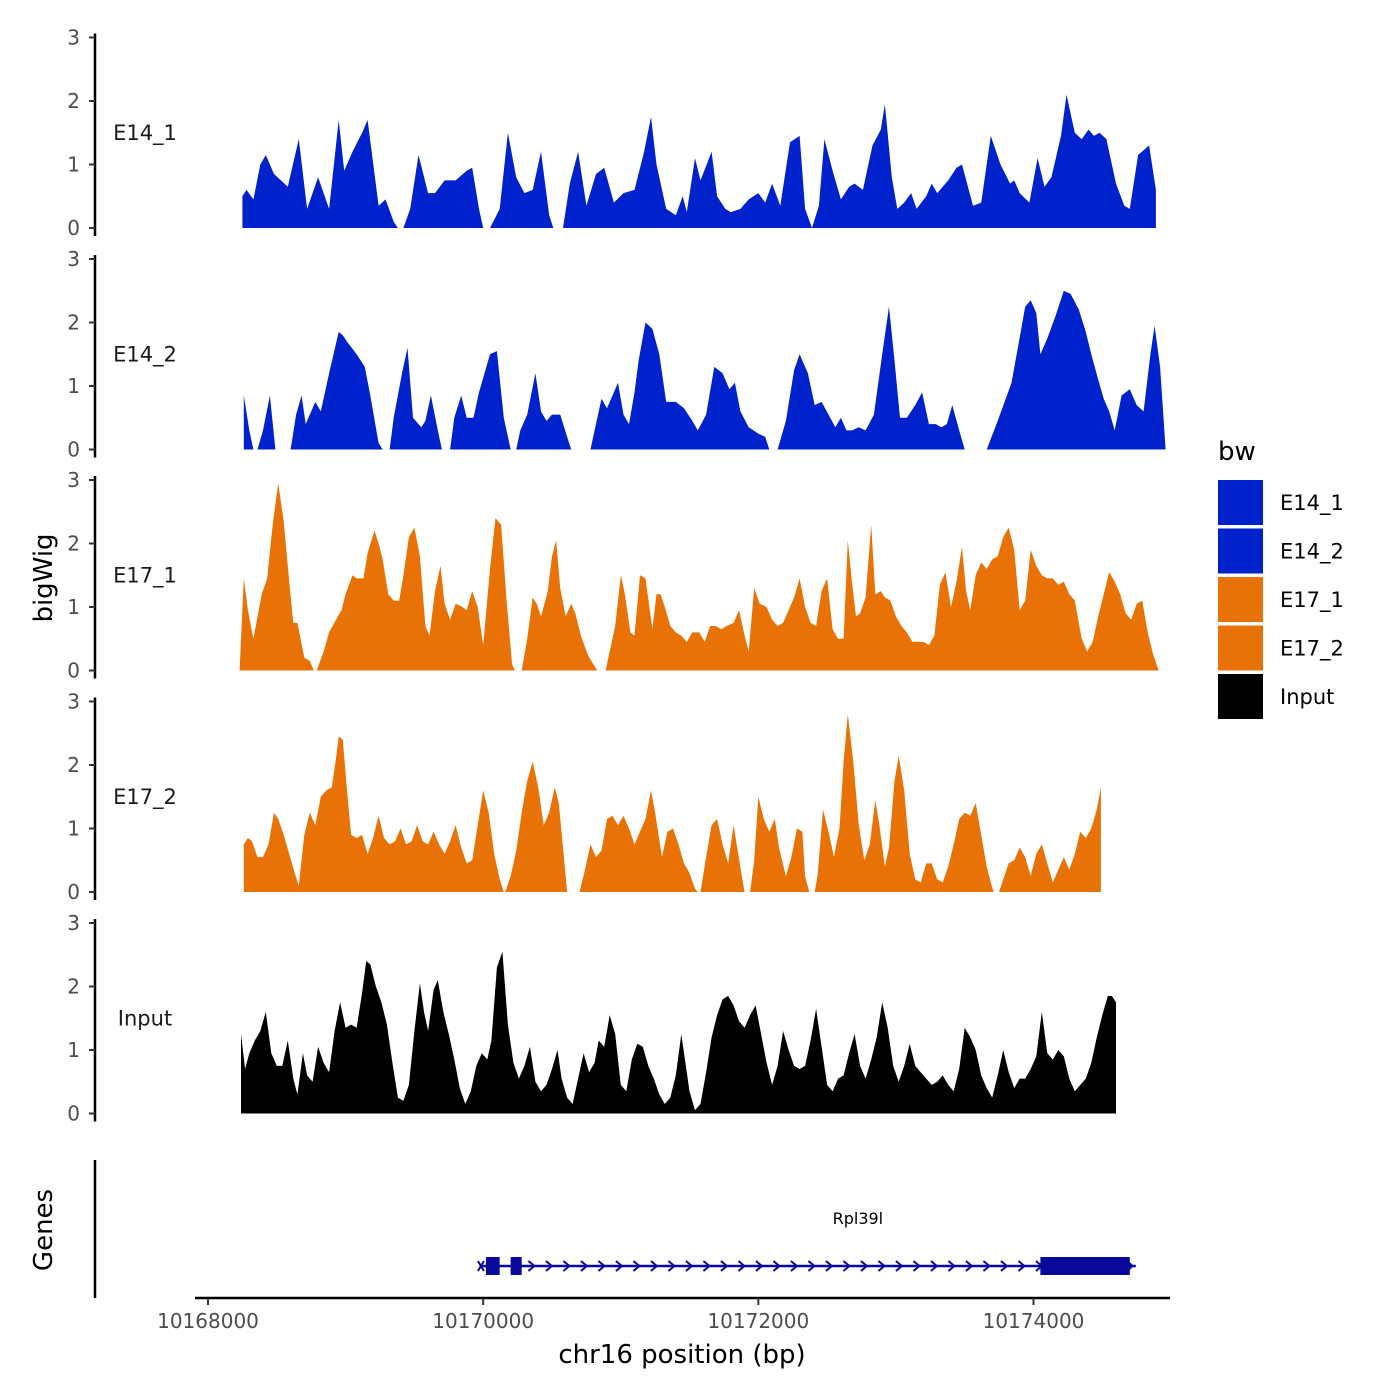 The height and width of the screenshot is (1400, 1400). I want to click on x-tick-label: 10174000, so click(1034, 1321).